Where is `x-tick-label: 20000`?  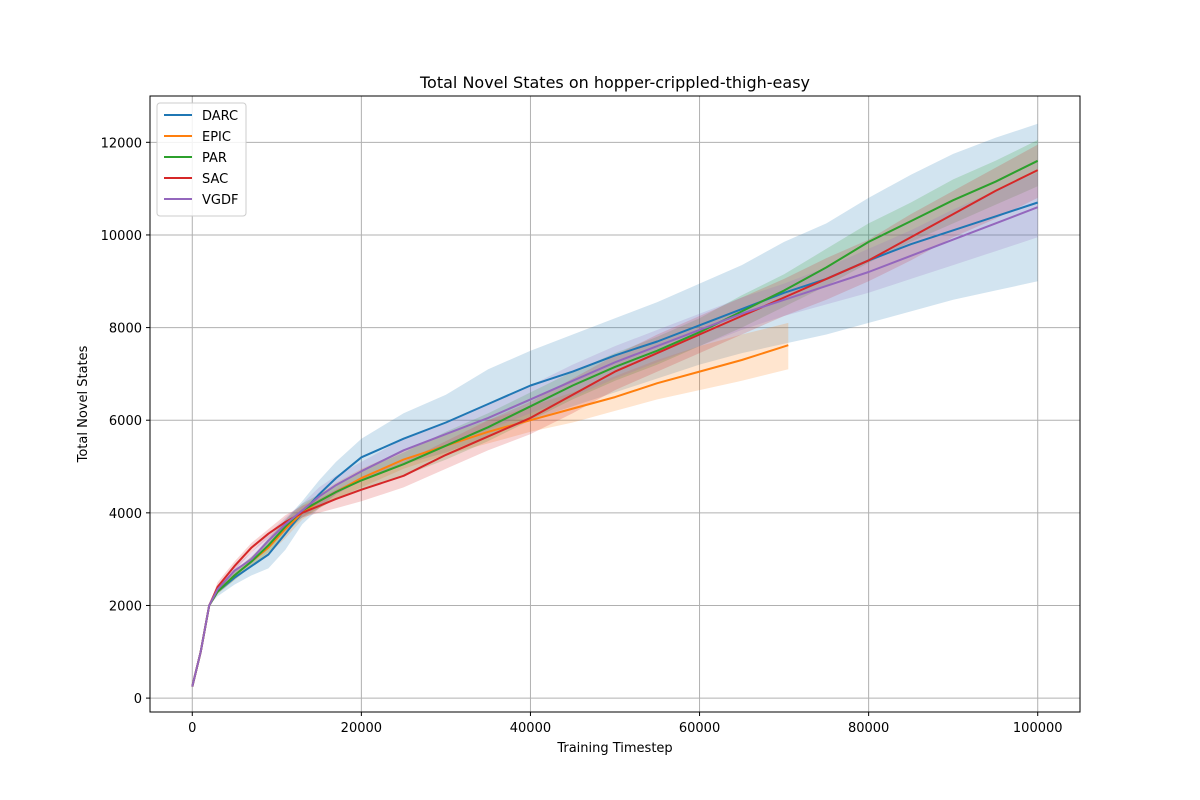 x-tick-label: 20000 is located at coordinates (361, 728).